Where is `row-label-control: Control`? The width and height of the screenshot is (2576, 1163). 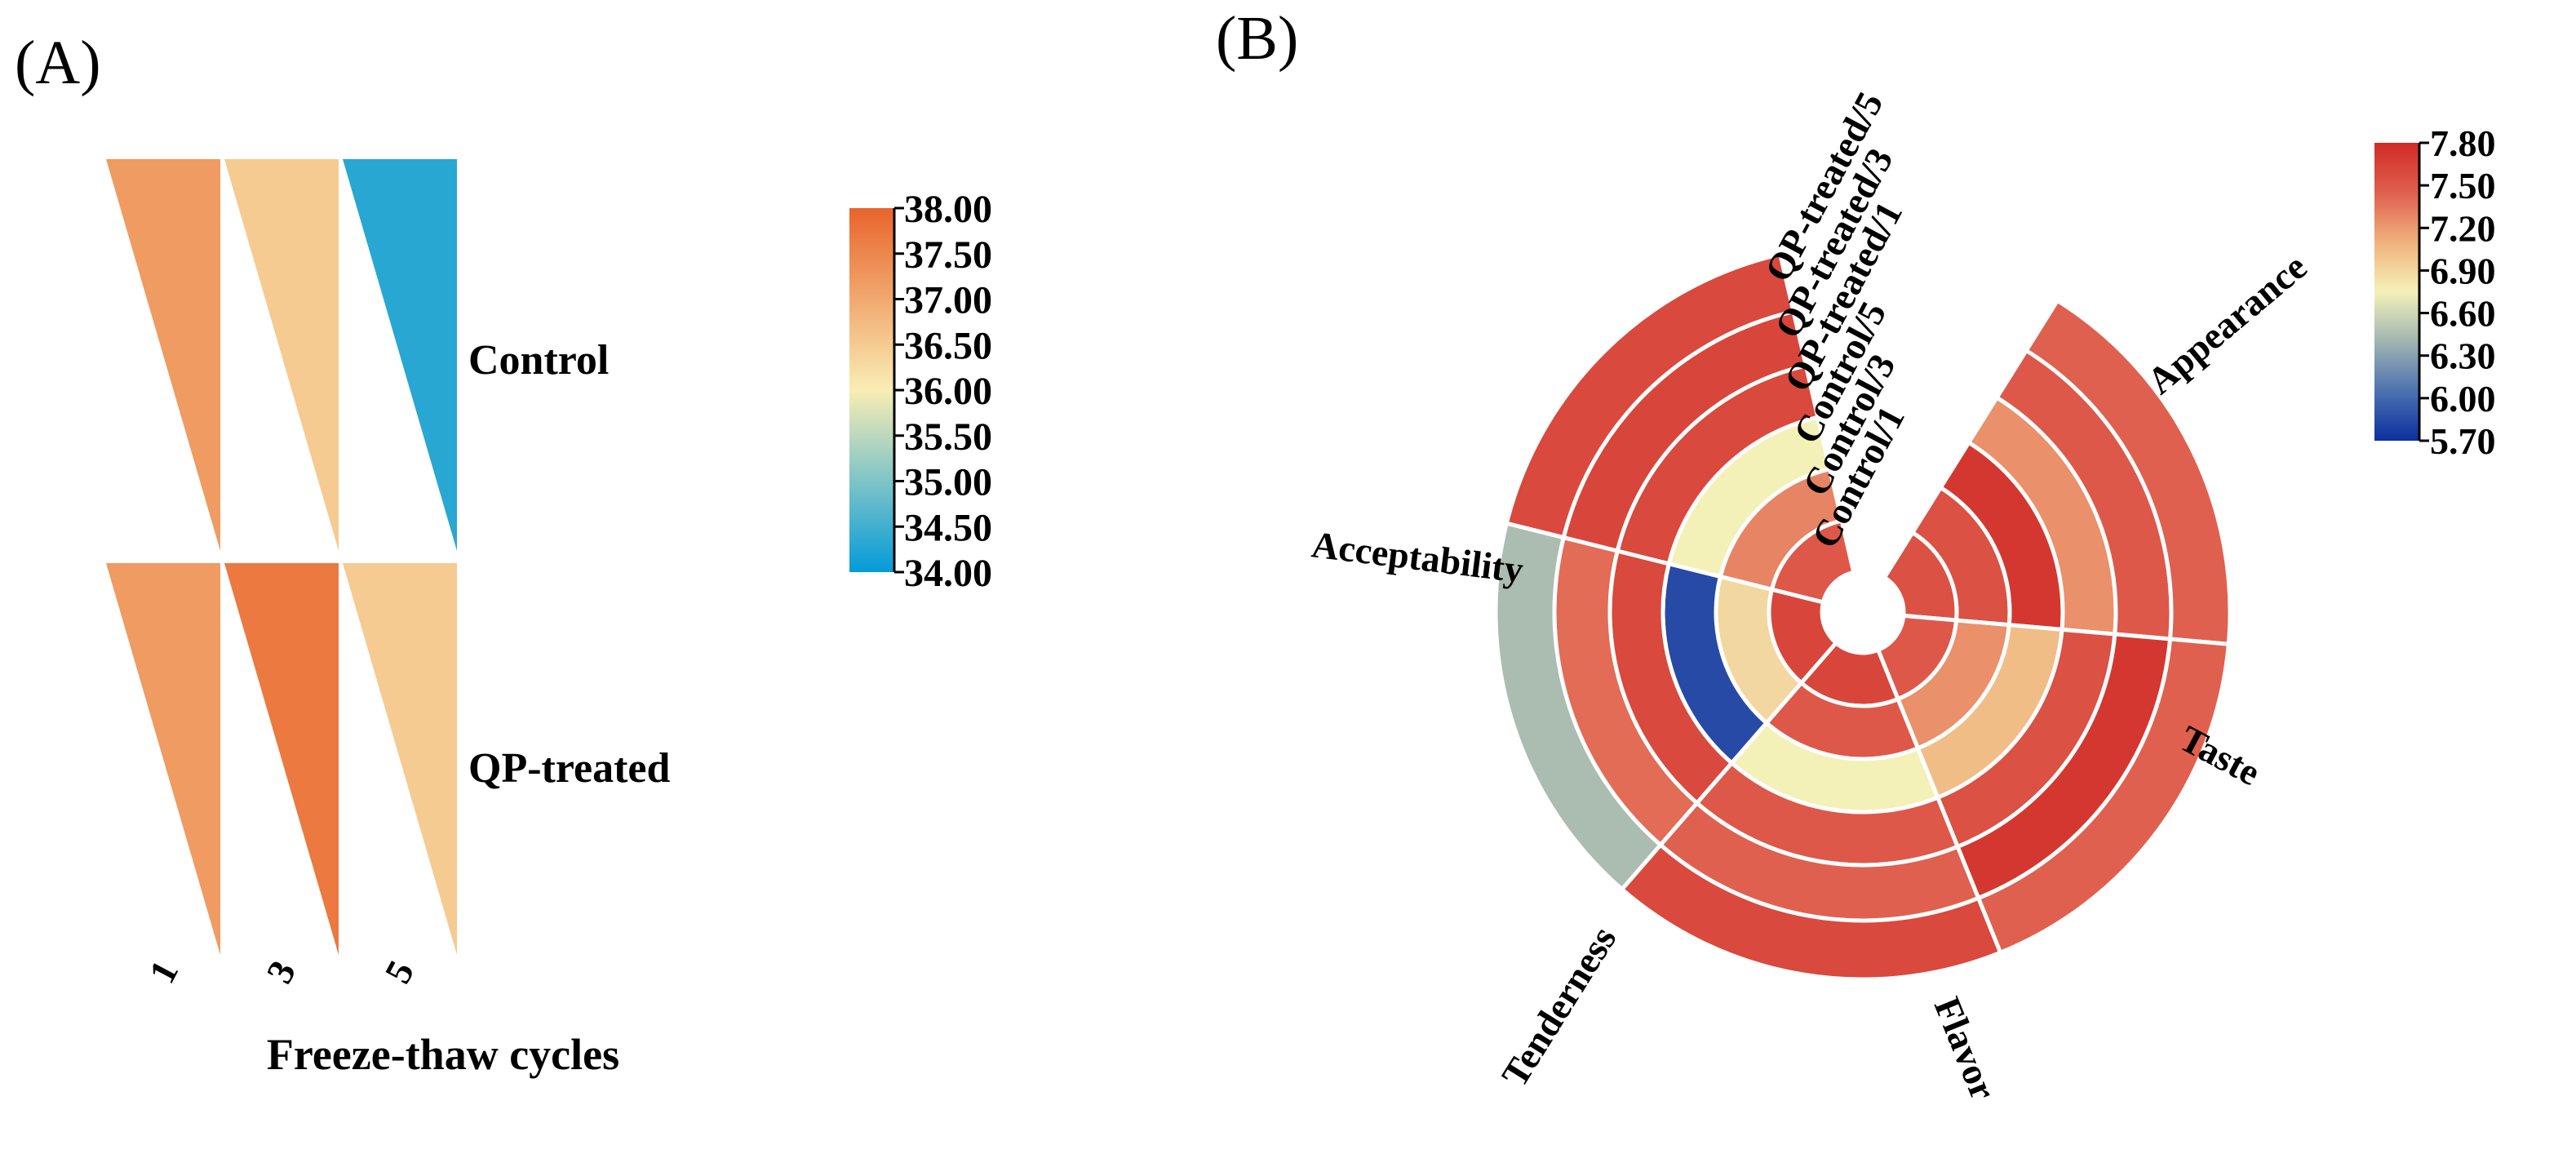 row-label-control: Control is located at coordinates (538, 360).